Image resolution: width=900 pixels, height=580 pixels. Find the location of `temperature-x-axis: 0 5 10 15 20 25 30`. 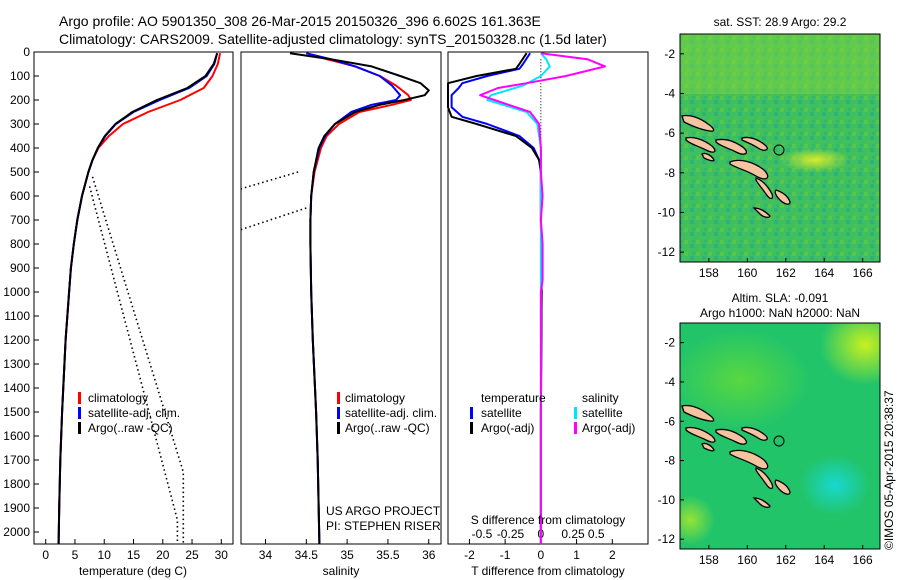

temperature-x-axis: 0 5 10 15 20 25 30 is located at coordinates (135, 550).